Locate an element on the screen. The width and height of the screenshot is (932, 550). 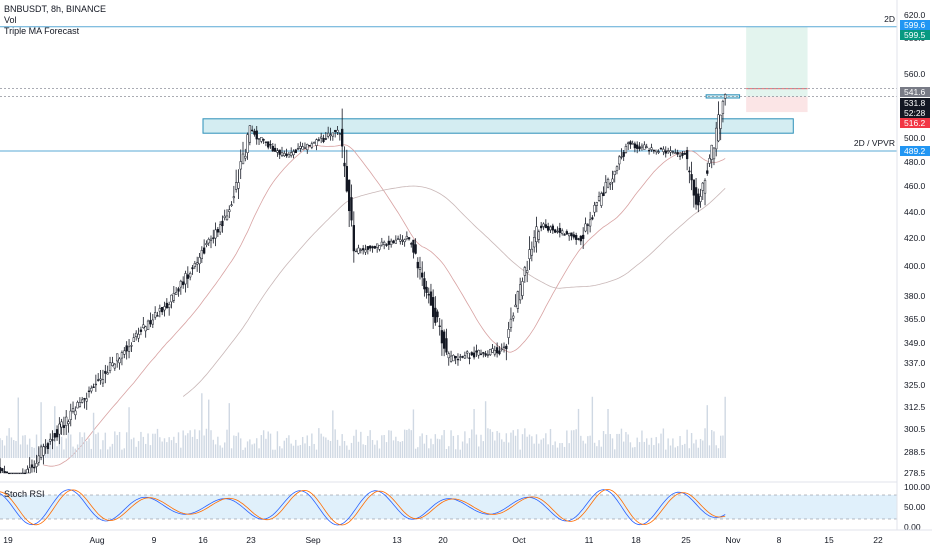
support-resistance-zones is located at coordinates (498, 114).